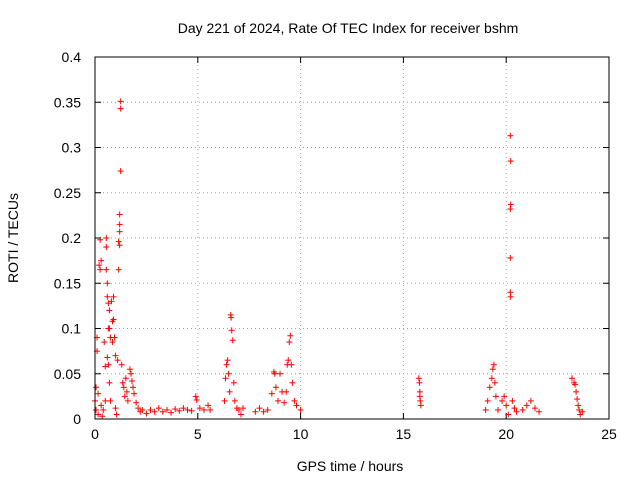 The image size is (640, 480). Describe the element at coordinates (67, 193) in the screenshot. I see `y-tick-label: 0.25` at that location.